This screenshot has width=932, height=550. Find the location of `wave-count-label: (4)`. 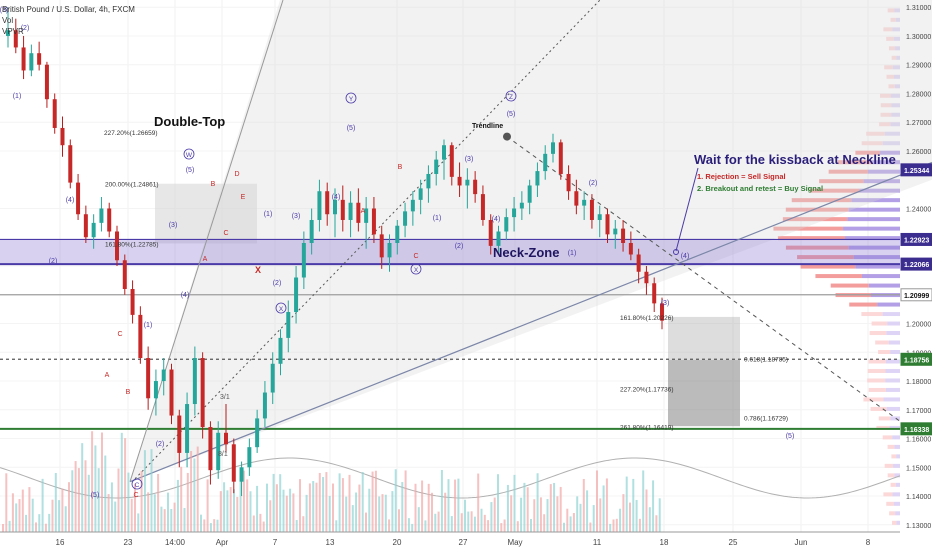

wave-count-label: (4) is located at coordinates (185, 295).